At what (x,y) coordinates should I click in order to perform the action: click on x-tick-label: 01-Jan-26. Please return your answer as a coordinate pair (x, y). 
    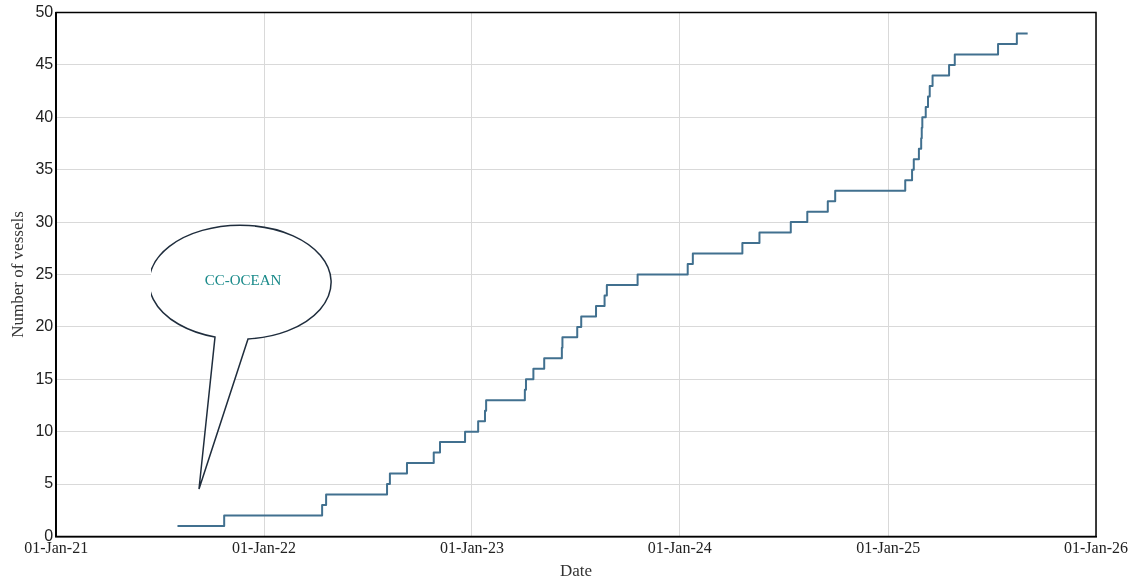
    Looking at the image, I should click on (1096, 548).